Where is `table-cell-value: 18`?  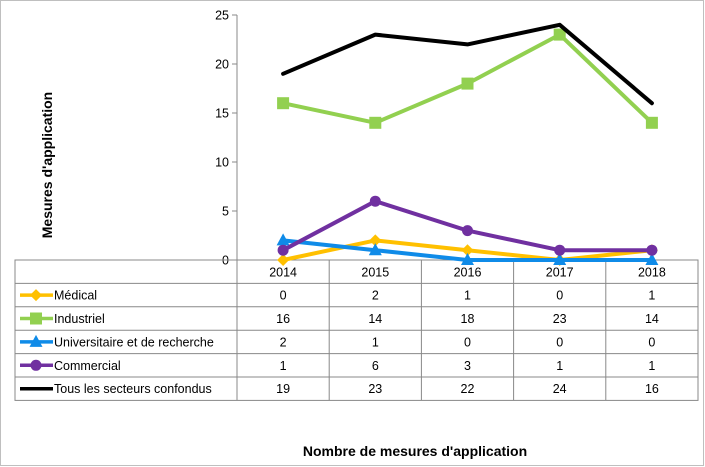 table-cell-value: 18 is located at coordinates (468, 319).